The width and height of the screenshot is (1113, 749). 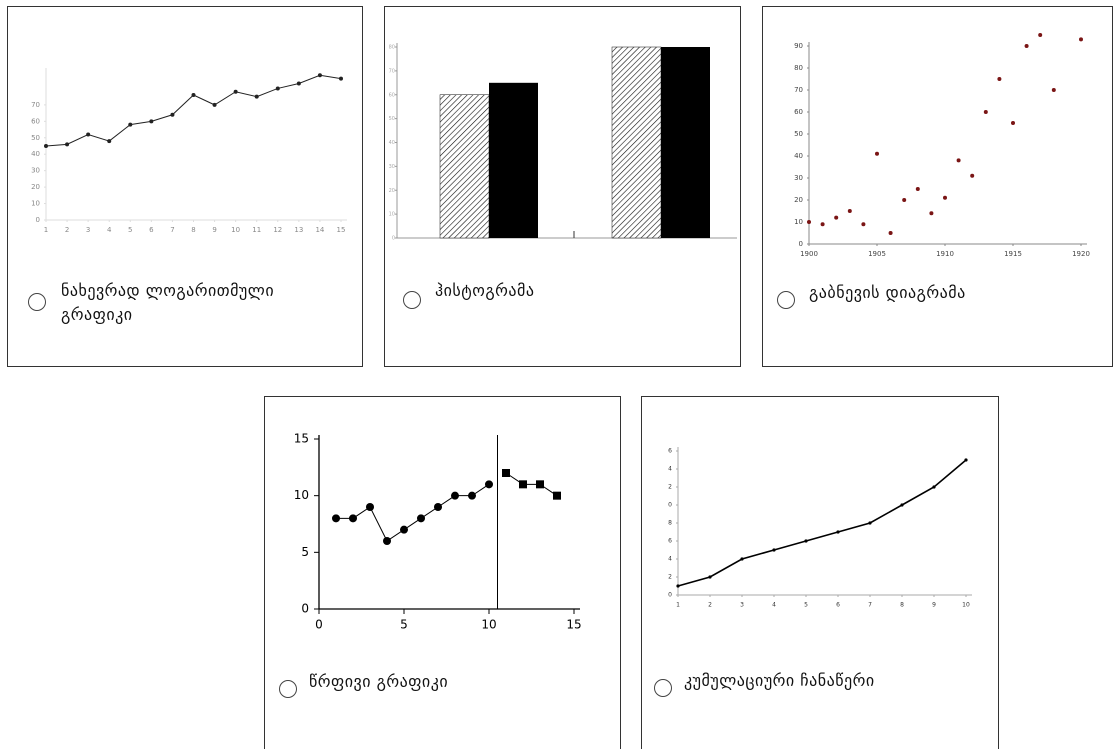 What do you see at coordinates (35, 154) in the screenshot?
I see `y-tick-label: 40` at bounding box center [35, 154].